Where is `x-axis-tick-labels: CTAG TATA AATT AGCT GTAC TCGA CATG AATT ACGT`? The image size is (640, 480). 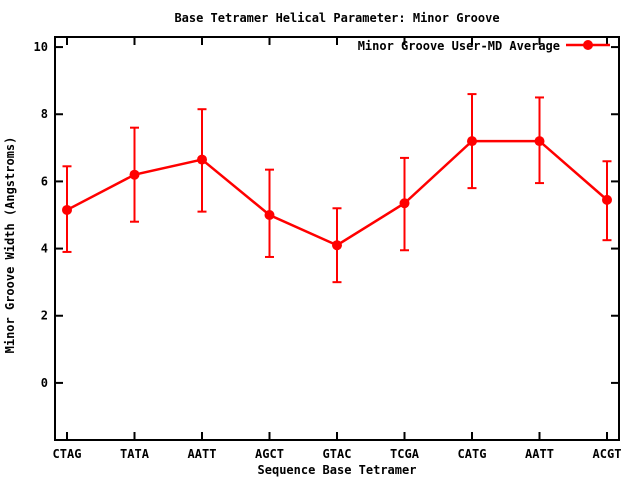 x-axis-tick-labels: CTAG TATA AATT AGCT GTAC TCGA CATG AATT ACGT is located at coordinates (337, 454).